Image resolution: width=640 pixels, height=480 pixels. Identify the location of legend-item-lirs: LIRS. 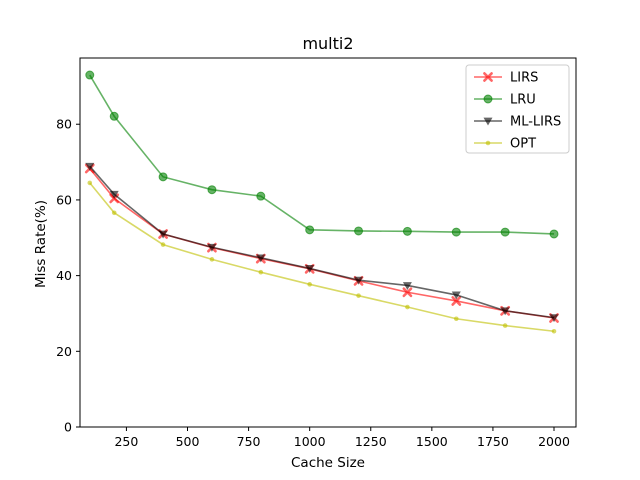
(506, 78).